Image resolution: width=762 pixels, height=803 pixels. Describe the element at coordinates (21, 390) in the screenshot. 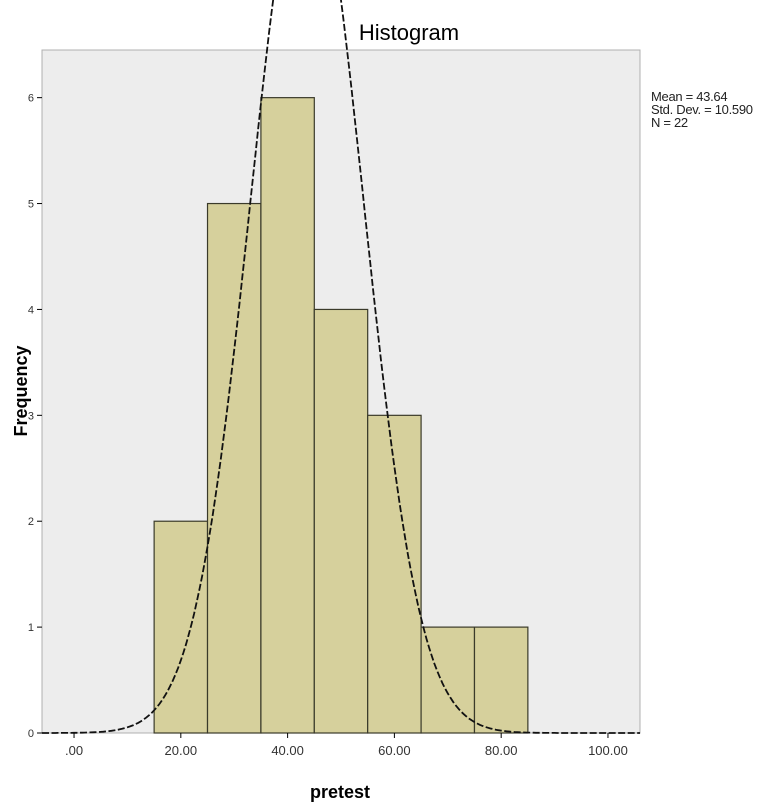

I see `y-axis-label: Frequency` at that location.